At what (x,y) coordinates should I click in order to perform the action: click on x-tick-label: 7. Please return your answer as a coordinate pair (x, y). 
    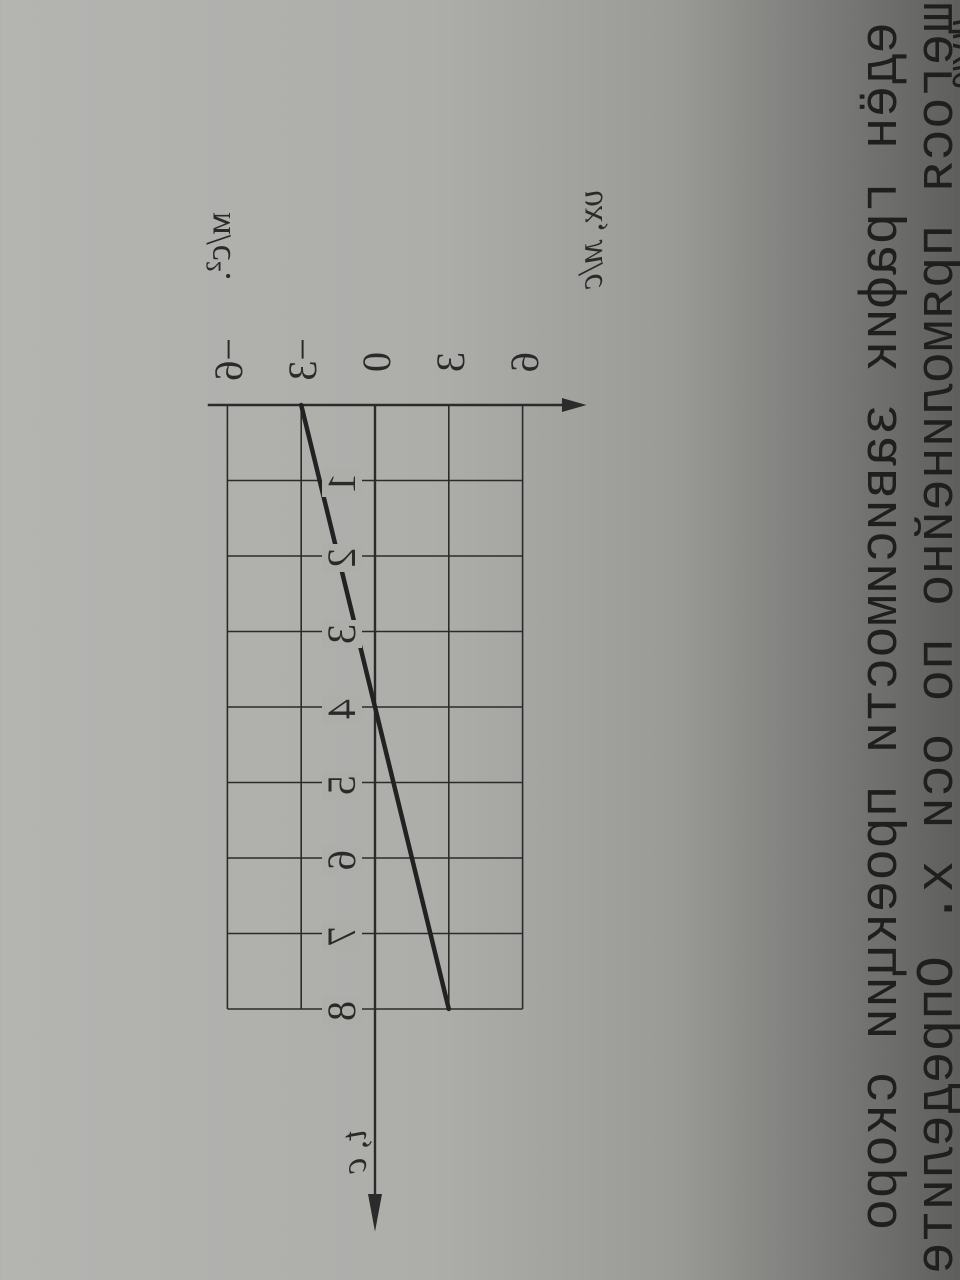
    Looking at the image, I should click on (341, 935).